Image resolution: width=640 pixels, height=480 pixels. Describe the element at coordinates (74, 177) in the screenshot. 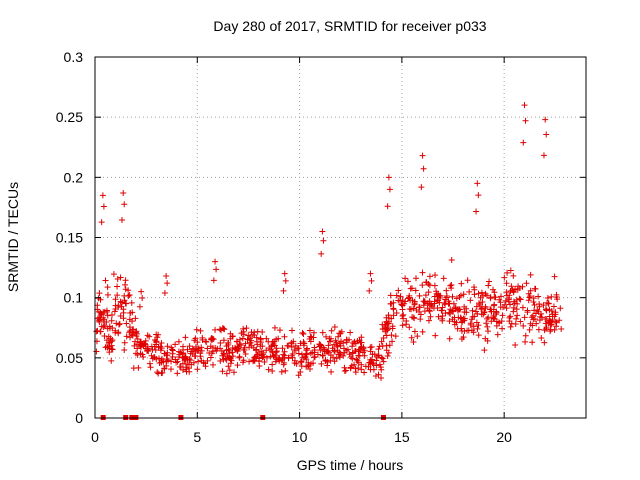

I see `y-tick-label: 0.2` at that location.